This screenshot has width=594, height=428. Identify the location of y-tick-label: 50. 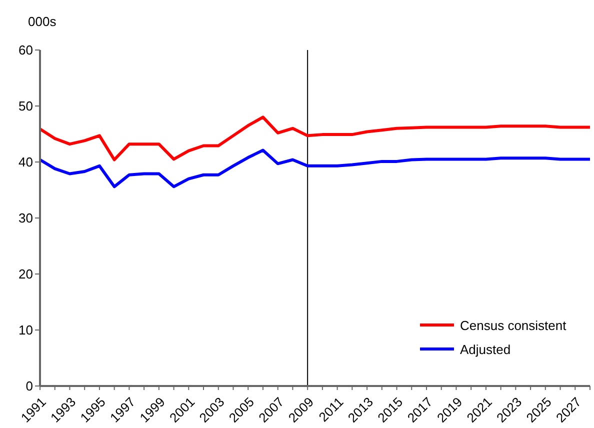
(25, 106).